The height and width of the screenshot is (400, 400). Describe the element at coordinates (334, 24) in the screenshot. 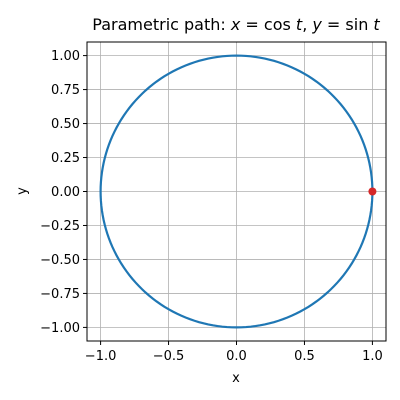

I see `title-equals-2: =` at that location.